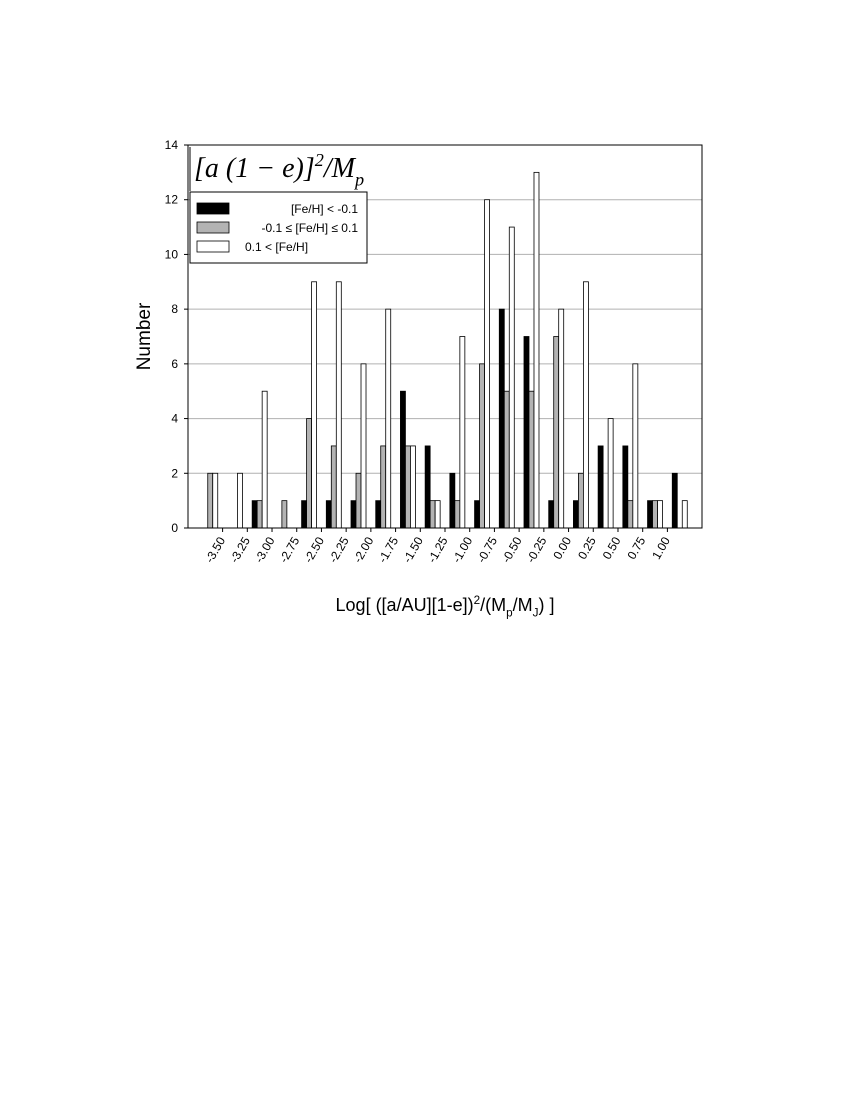 The image size is (850, 1100). I want to click on annotation-part: p, so click(358, 179).